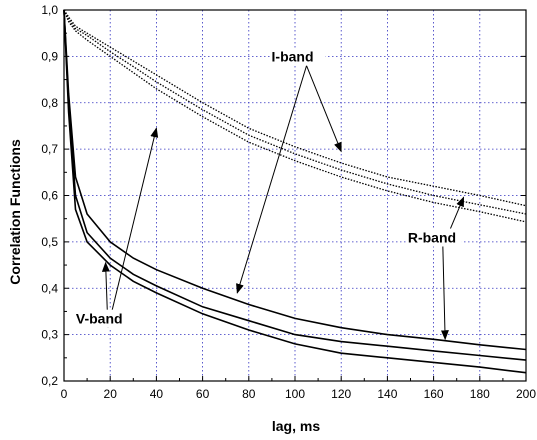  Describe the element at coordinates (49, 149) in the screenshot. I see `y-tick-label: 0,7` at that location.